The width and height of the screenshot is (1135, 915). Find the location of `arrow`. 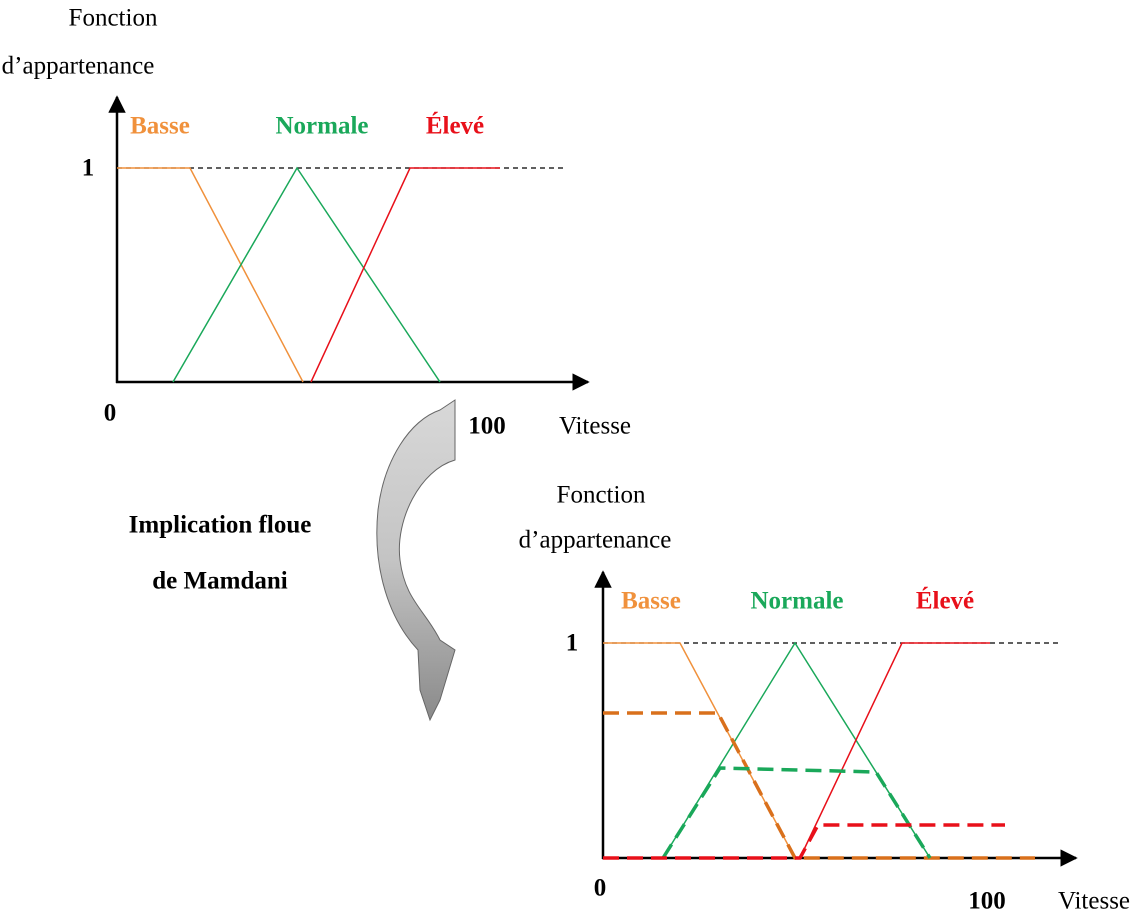

arrow is located at coordinates (416, 560).